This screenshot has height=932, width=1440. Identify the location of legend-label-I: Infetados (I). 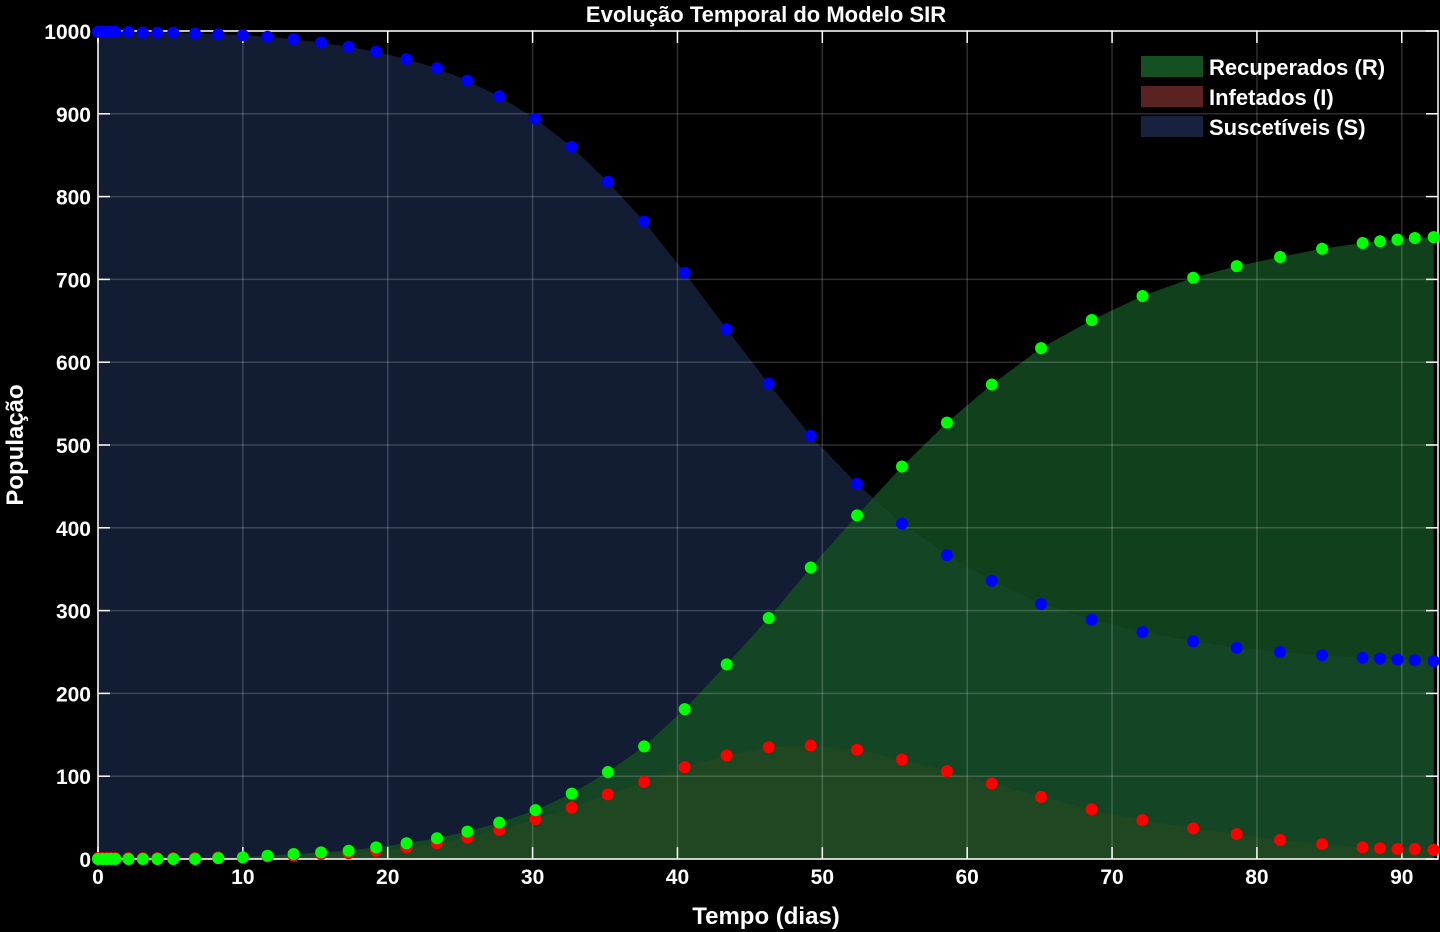
(1271, 97).